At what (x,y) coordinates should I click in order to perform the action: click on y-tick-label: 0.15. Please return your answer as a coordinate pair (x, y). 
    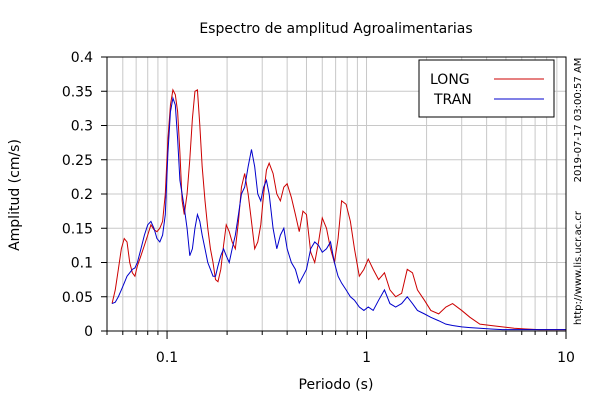
    Looking at the image, I should click on (77, 229).